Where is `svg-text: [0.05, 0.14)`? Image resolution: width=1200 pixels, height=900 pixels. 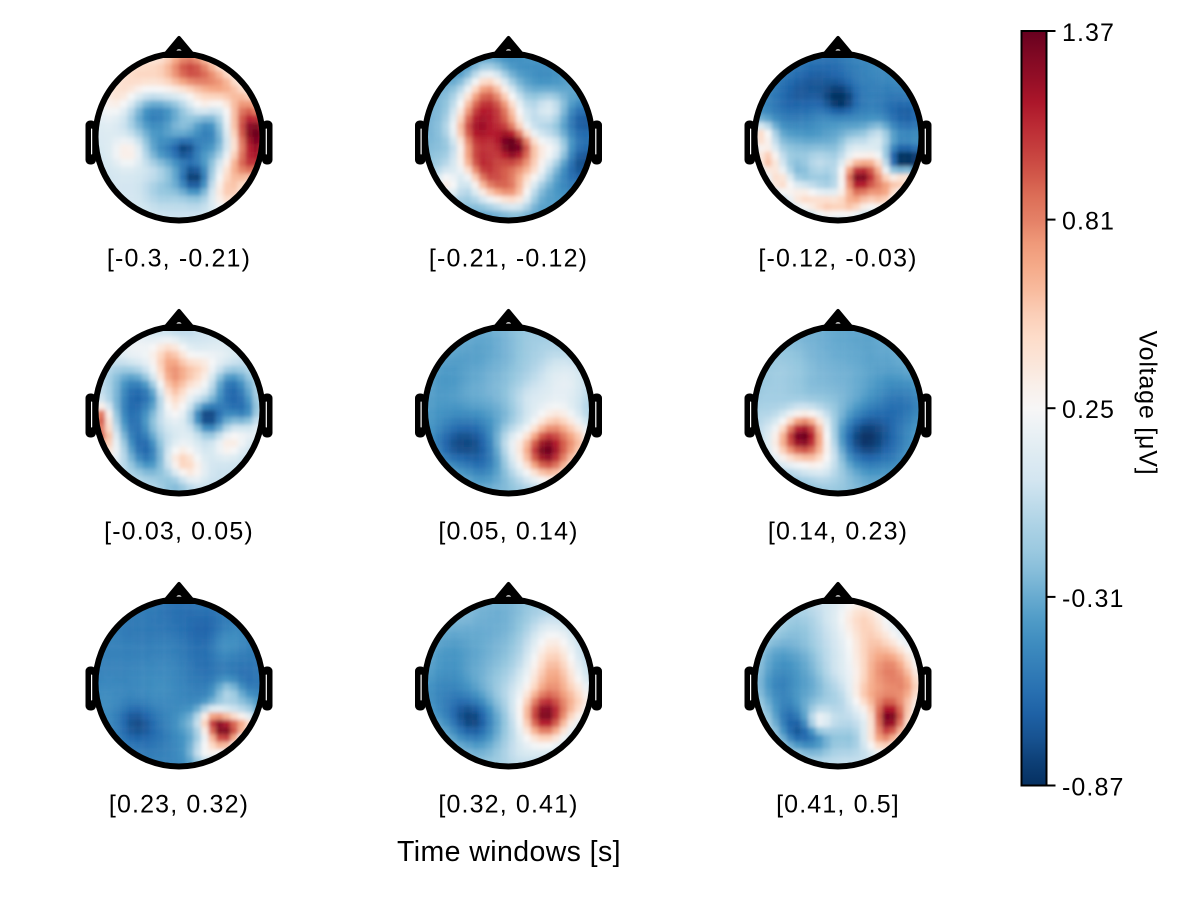
svg-text: [0.05, 0.14) is located at coordinates (508, 532).